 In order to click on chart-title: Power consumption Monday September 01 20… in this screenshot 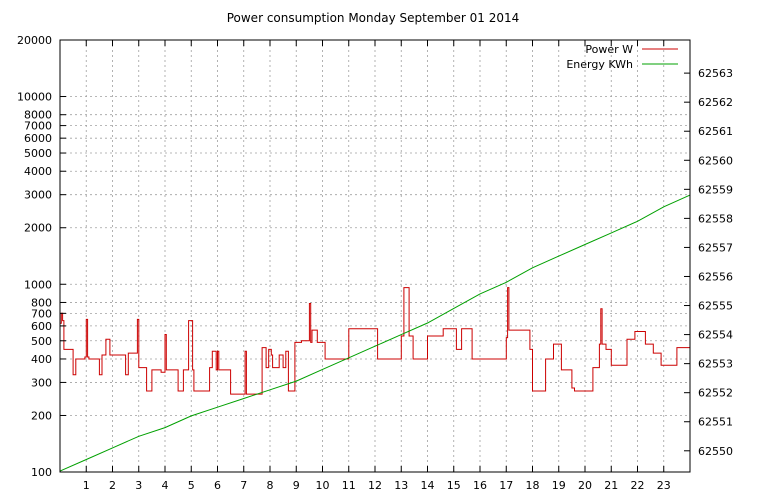, I will do `click(373, 18)`.